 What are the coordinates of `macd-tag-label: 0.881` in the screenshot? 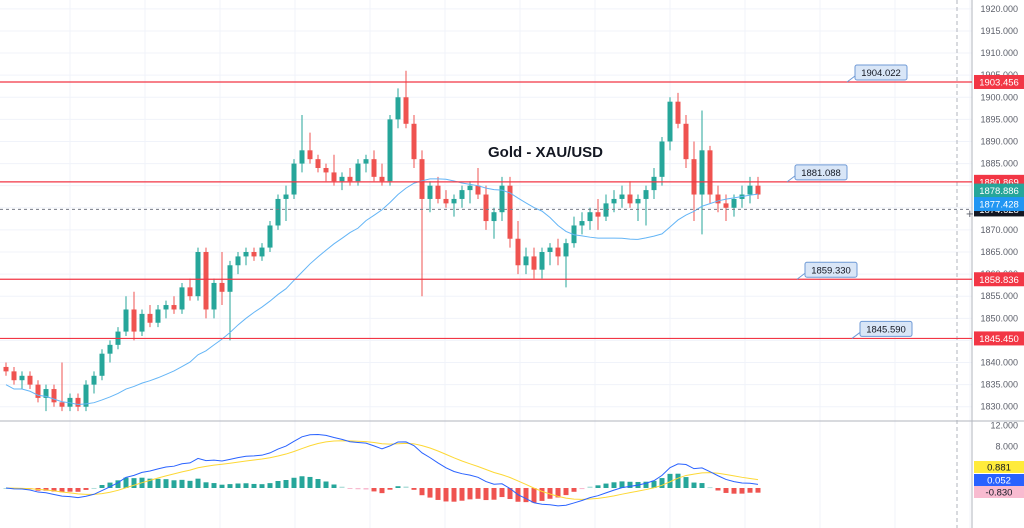 It's located at (999, 468).